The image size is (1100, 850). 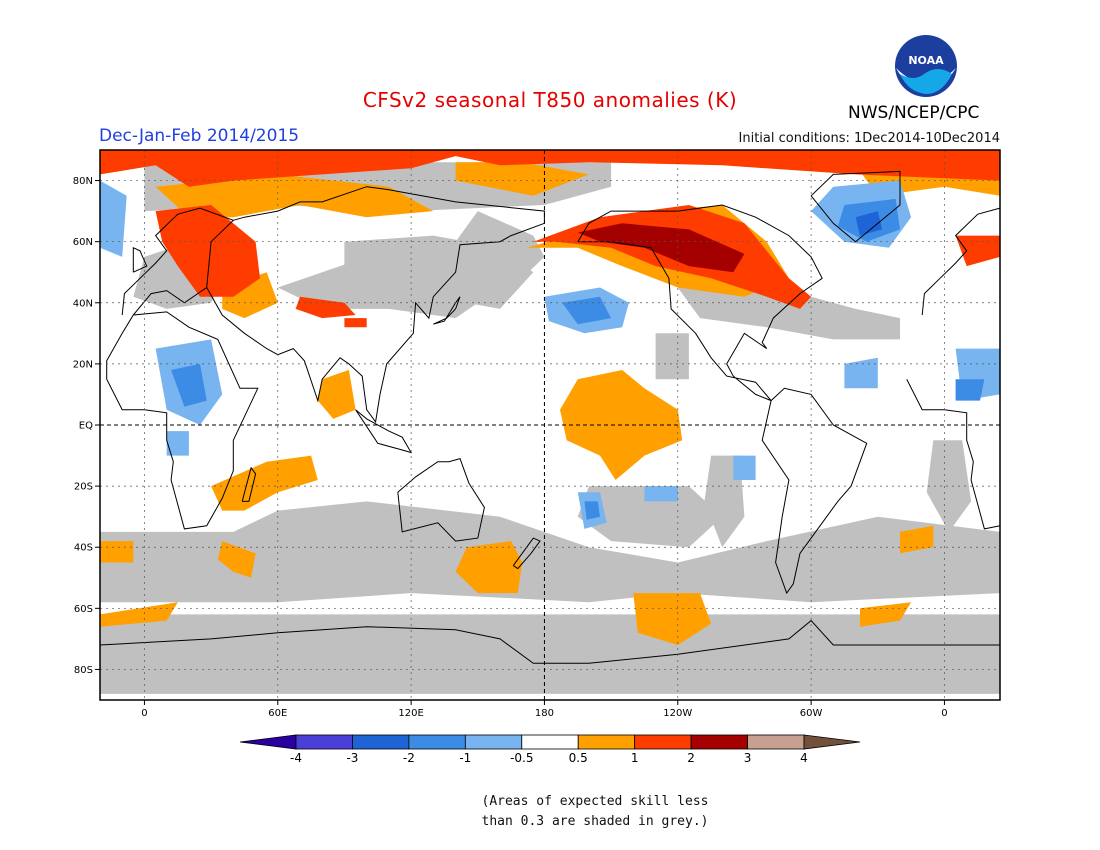 I want to click on chart-title: CFSv2 seasonal T850 anomalies (K), so click(x=550, y=100).